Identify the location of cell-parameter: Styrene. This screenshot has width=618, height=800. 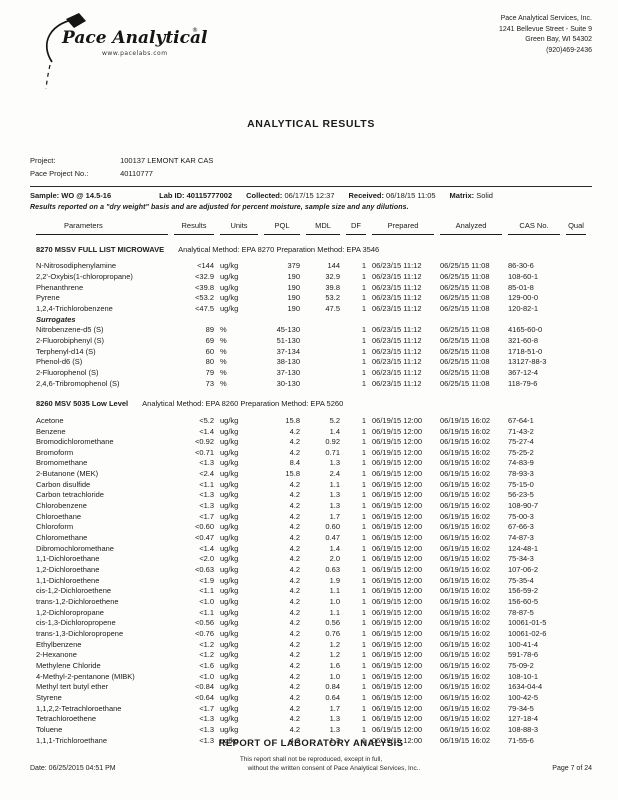
(49, 697).